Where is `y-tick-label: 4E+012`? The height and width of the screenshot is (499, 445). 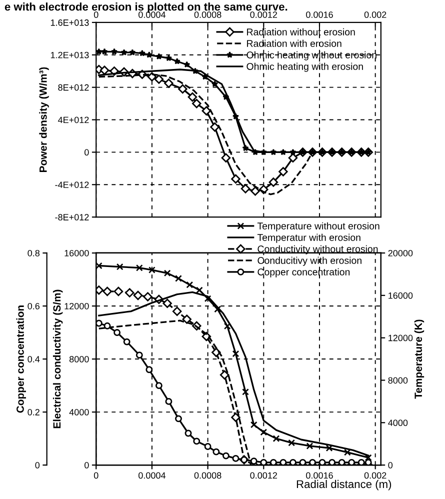 y-tick-label: 4E+012 is located at coordinates (73, 120).